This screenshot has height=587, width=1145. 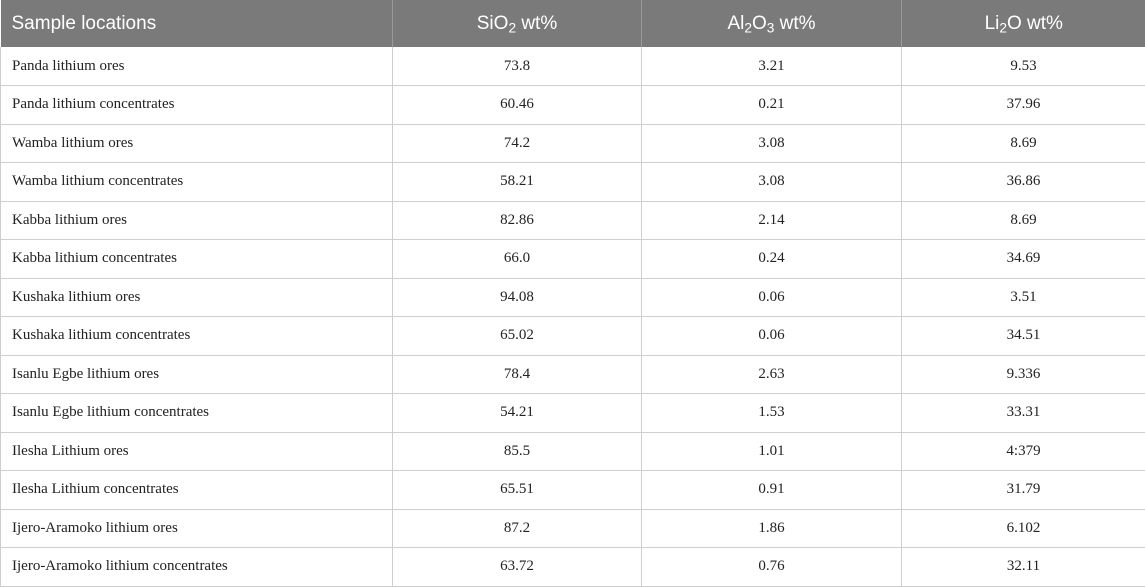 I want to click on cell-al2o3: 1.01, so click(x=771, y=451).